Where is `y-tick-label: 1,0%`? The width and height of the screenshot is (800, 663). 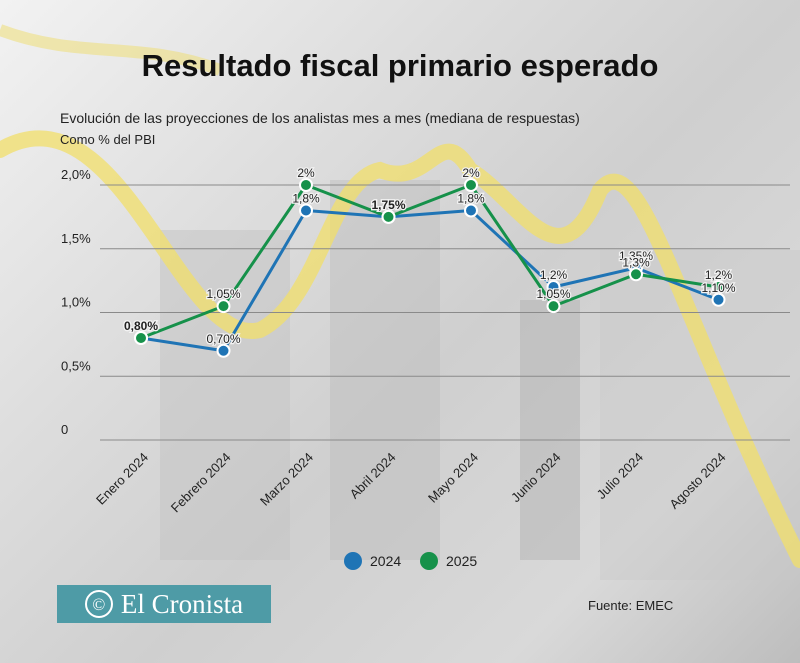
y-tick-label: 1,0% is located at coordinates (76, 302).